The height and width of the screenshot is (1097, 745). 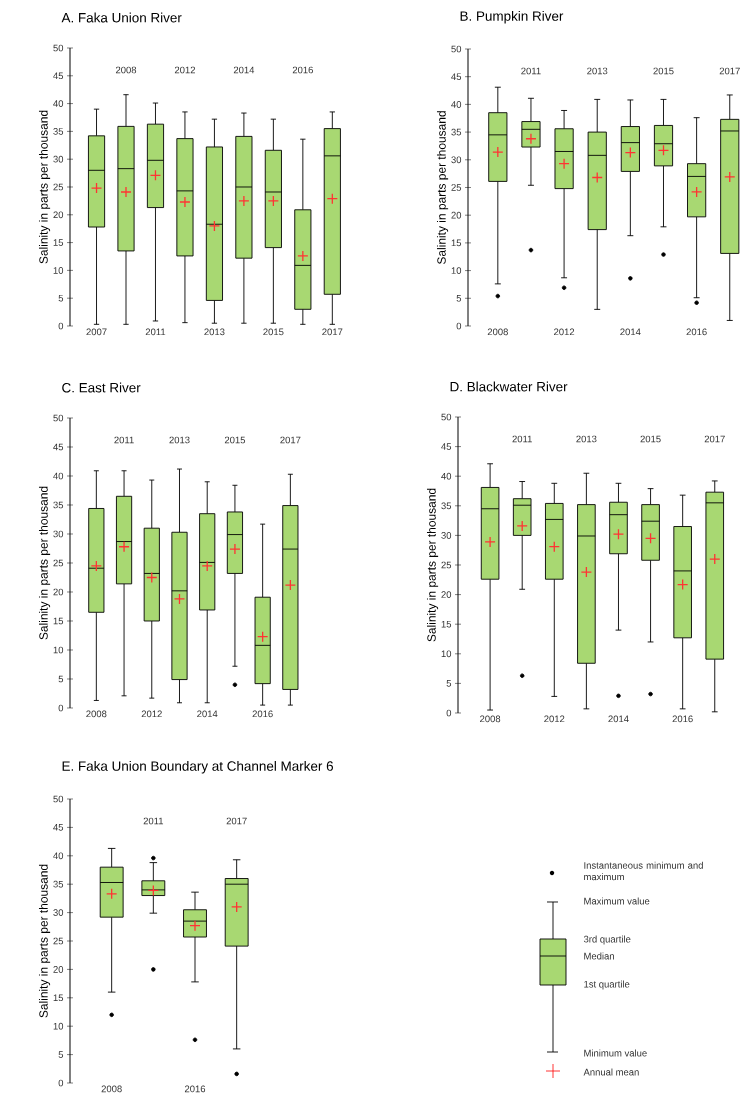 What do you see at coordinates (101, 387) in the screenshot?
I see `chart-title: C. East River` at bounding box center [101, 387].